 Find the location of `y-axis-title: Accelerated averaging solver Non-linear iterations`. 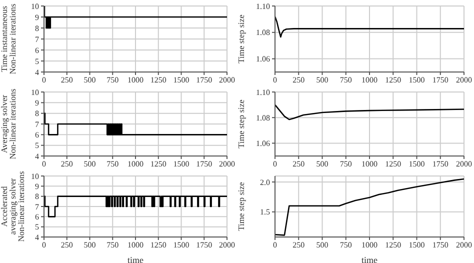

y-axis-title: Accelerated averaging solver Non-linear iterations is located at coordinates (13, 206).